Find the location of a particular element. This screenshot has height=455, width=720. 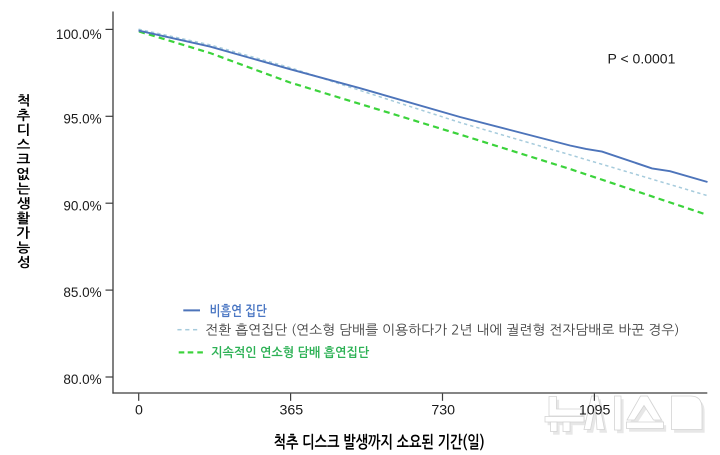

svg-text: 0 is located at coordinates (139, 411).